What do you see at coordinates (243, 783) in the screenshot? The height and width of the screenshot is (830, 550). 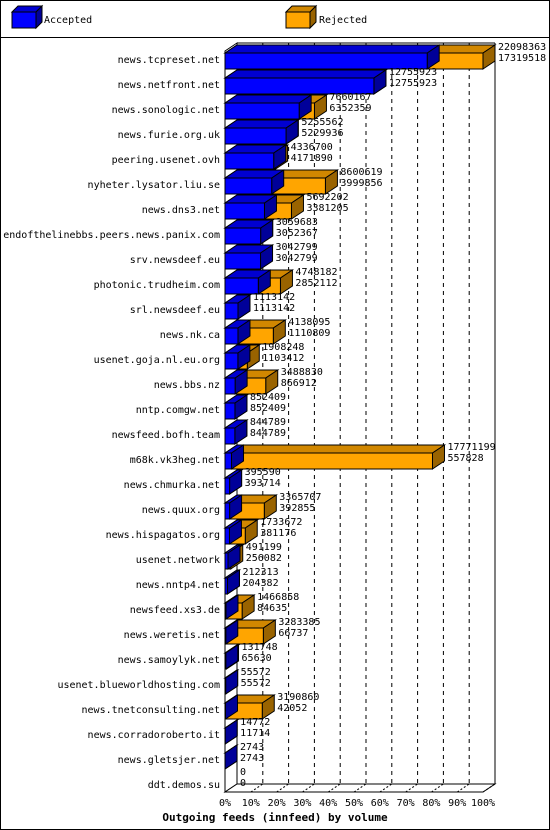 I see `value-label-accepted: 0` at bounding box center [243, 783].